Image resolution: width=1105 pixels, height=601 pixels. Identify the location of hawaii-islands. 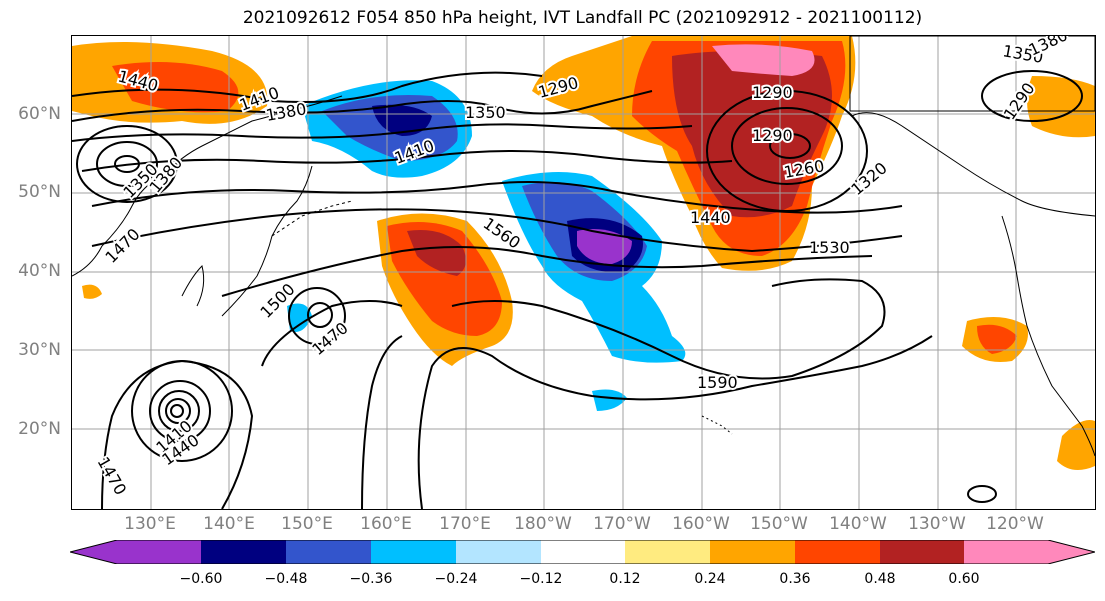
(717, 425).